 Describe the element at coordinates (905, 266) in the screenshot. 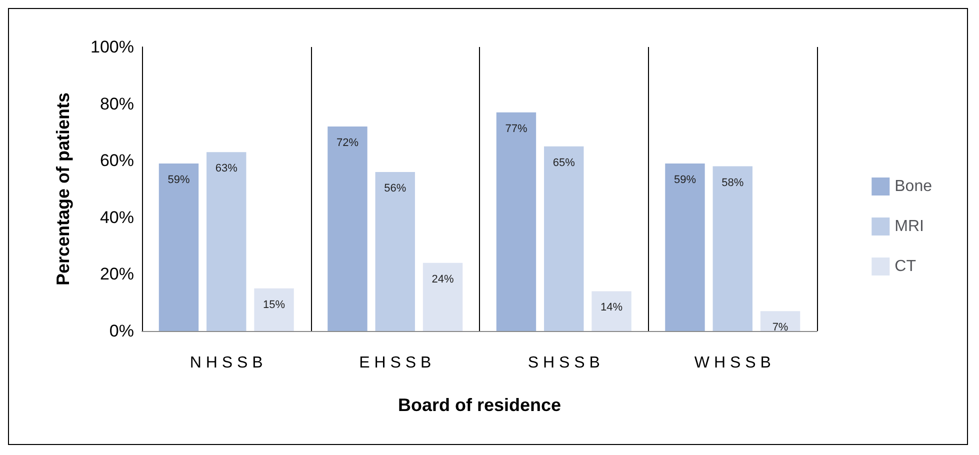

I see `legend-label: CT` at that location.